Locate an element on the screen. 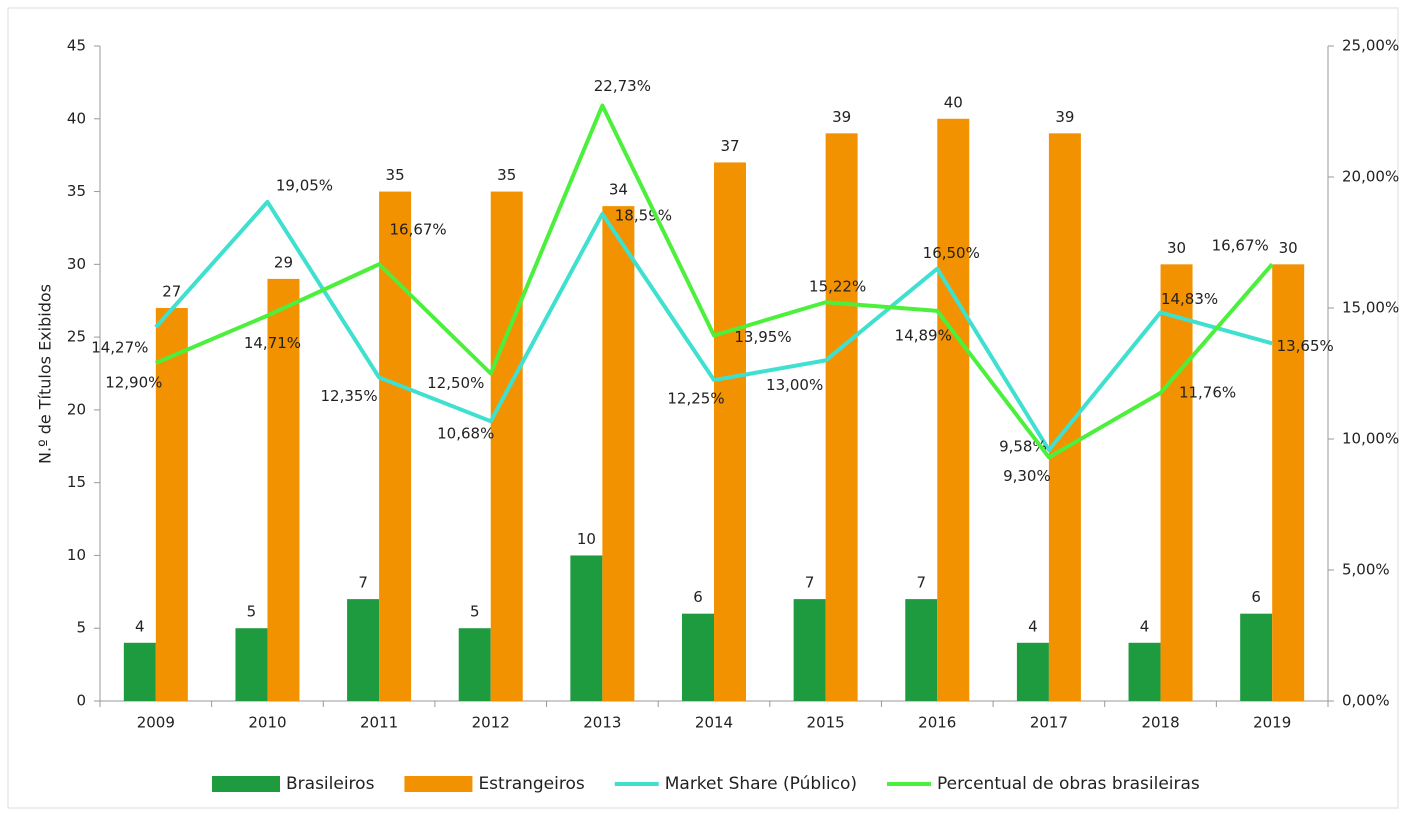 This screenshot has width=1406, height=816. y2-tick-label: 15,00% is located at coordinates (1370, 308).